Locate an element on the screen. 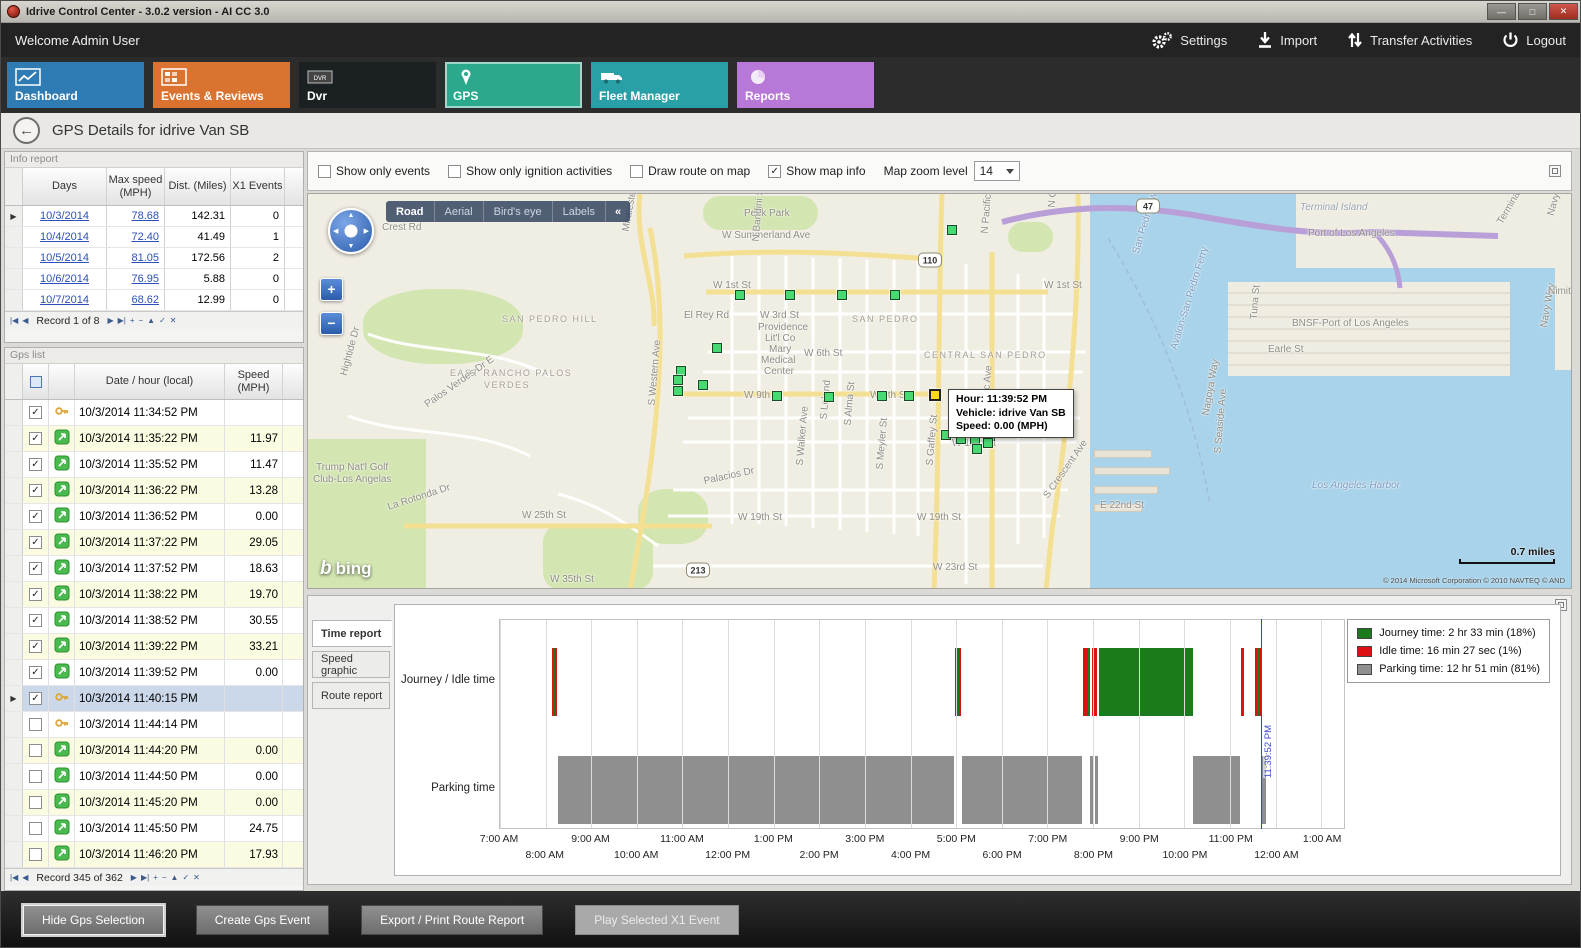 The image size is (1581, 948). map-style-aerial: Aerial is located at coordinates (459, 211).